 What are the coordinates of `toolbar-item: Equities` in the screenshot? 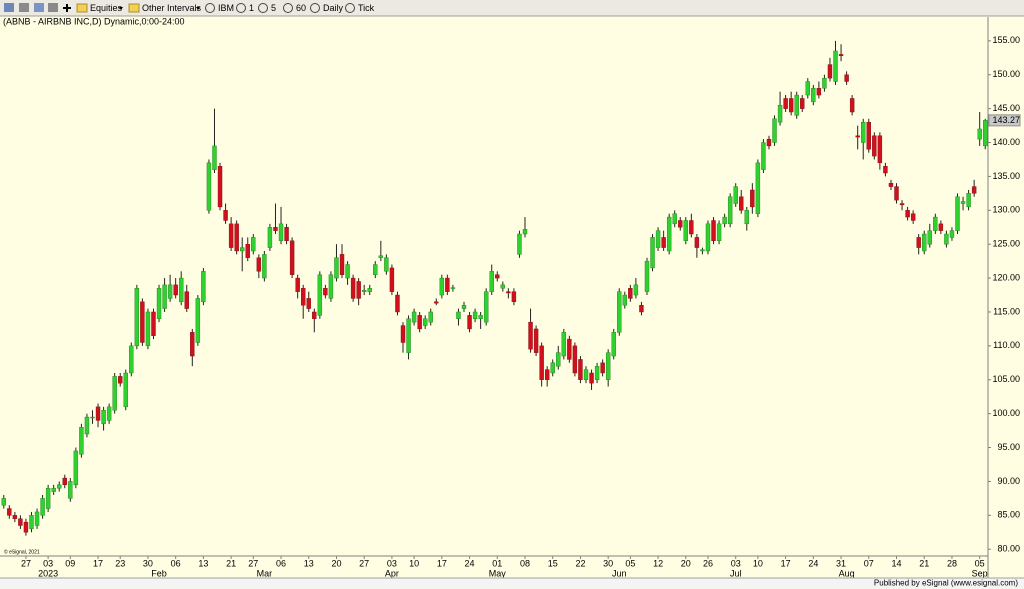 It's located at (106, 8).